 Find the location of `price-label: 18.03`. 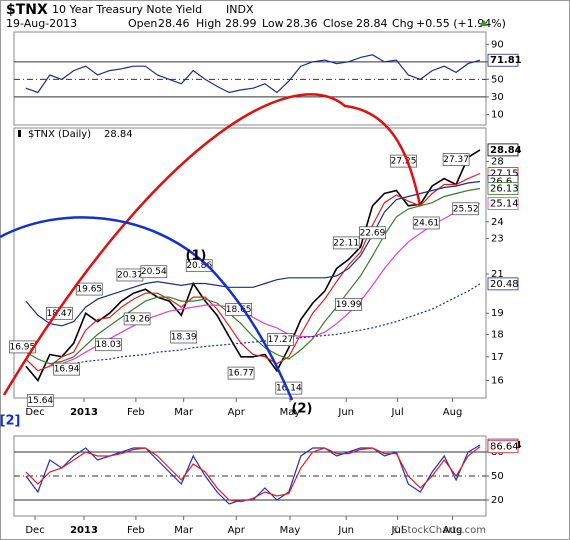

price-label: 18.03 is located at coordinates (109, 345).